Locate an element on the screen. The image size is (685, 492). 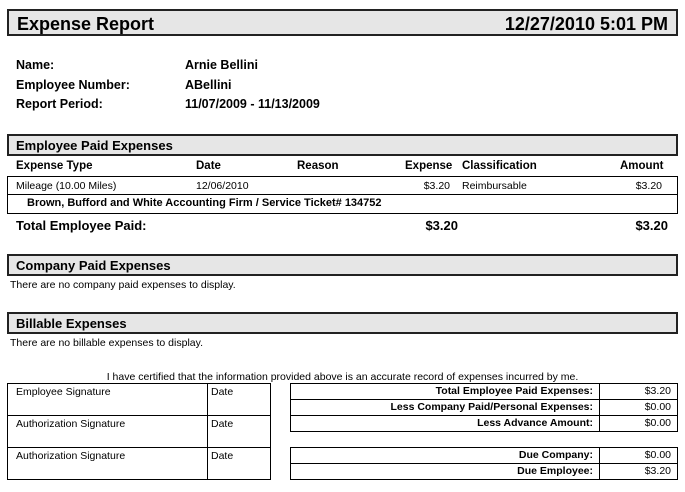
col-reason: Reason is located at coordinates (318, 166).